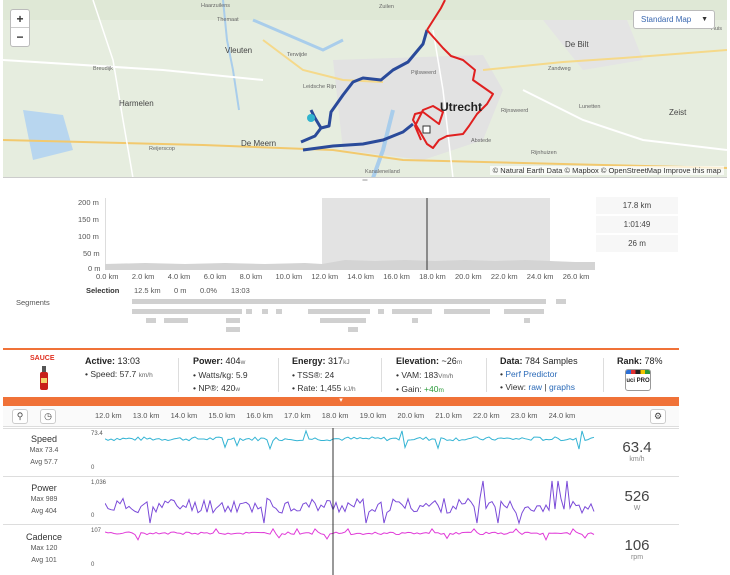  I want to click on zoom-in-button: +, so click(20, 19).